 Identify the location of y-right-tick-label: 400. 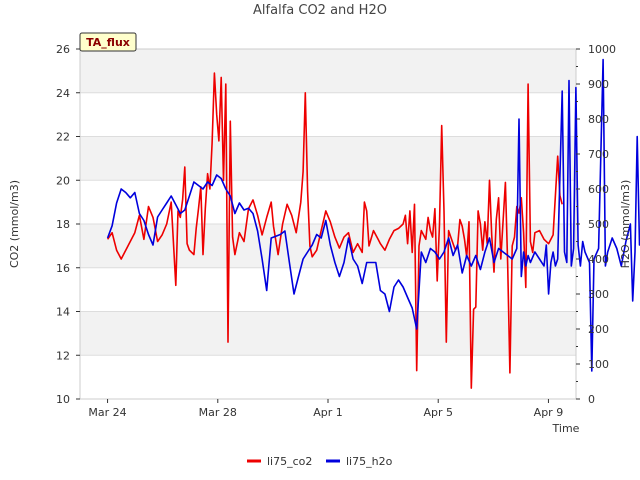
(598, 259).